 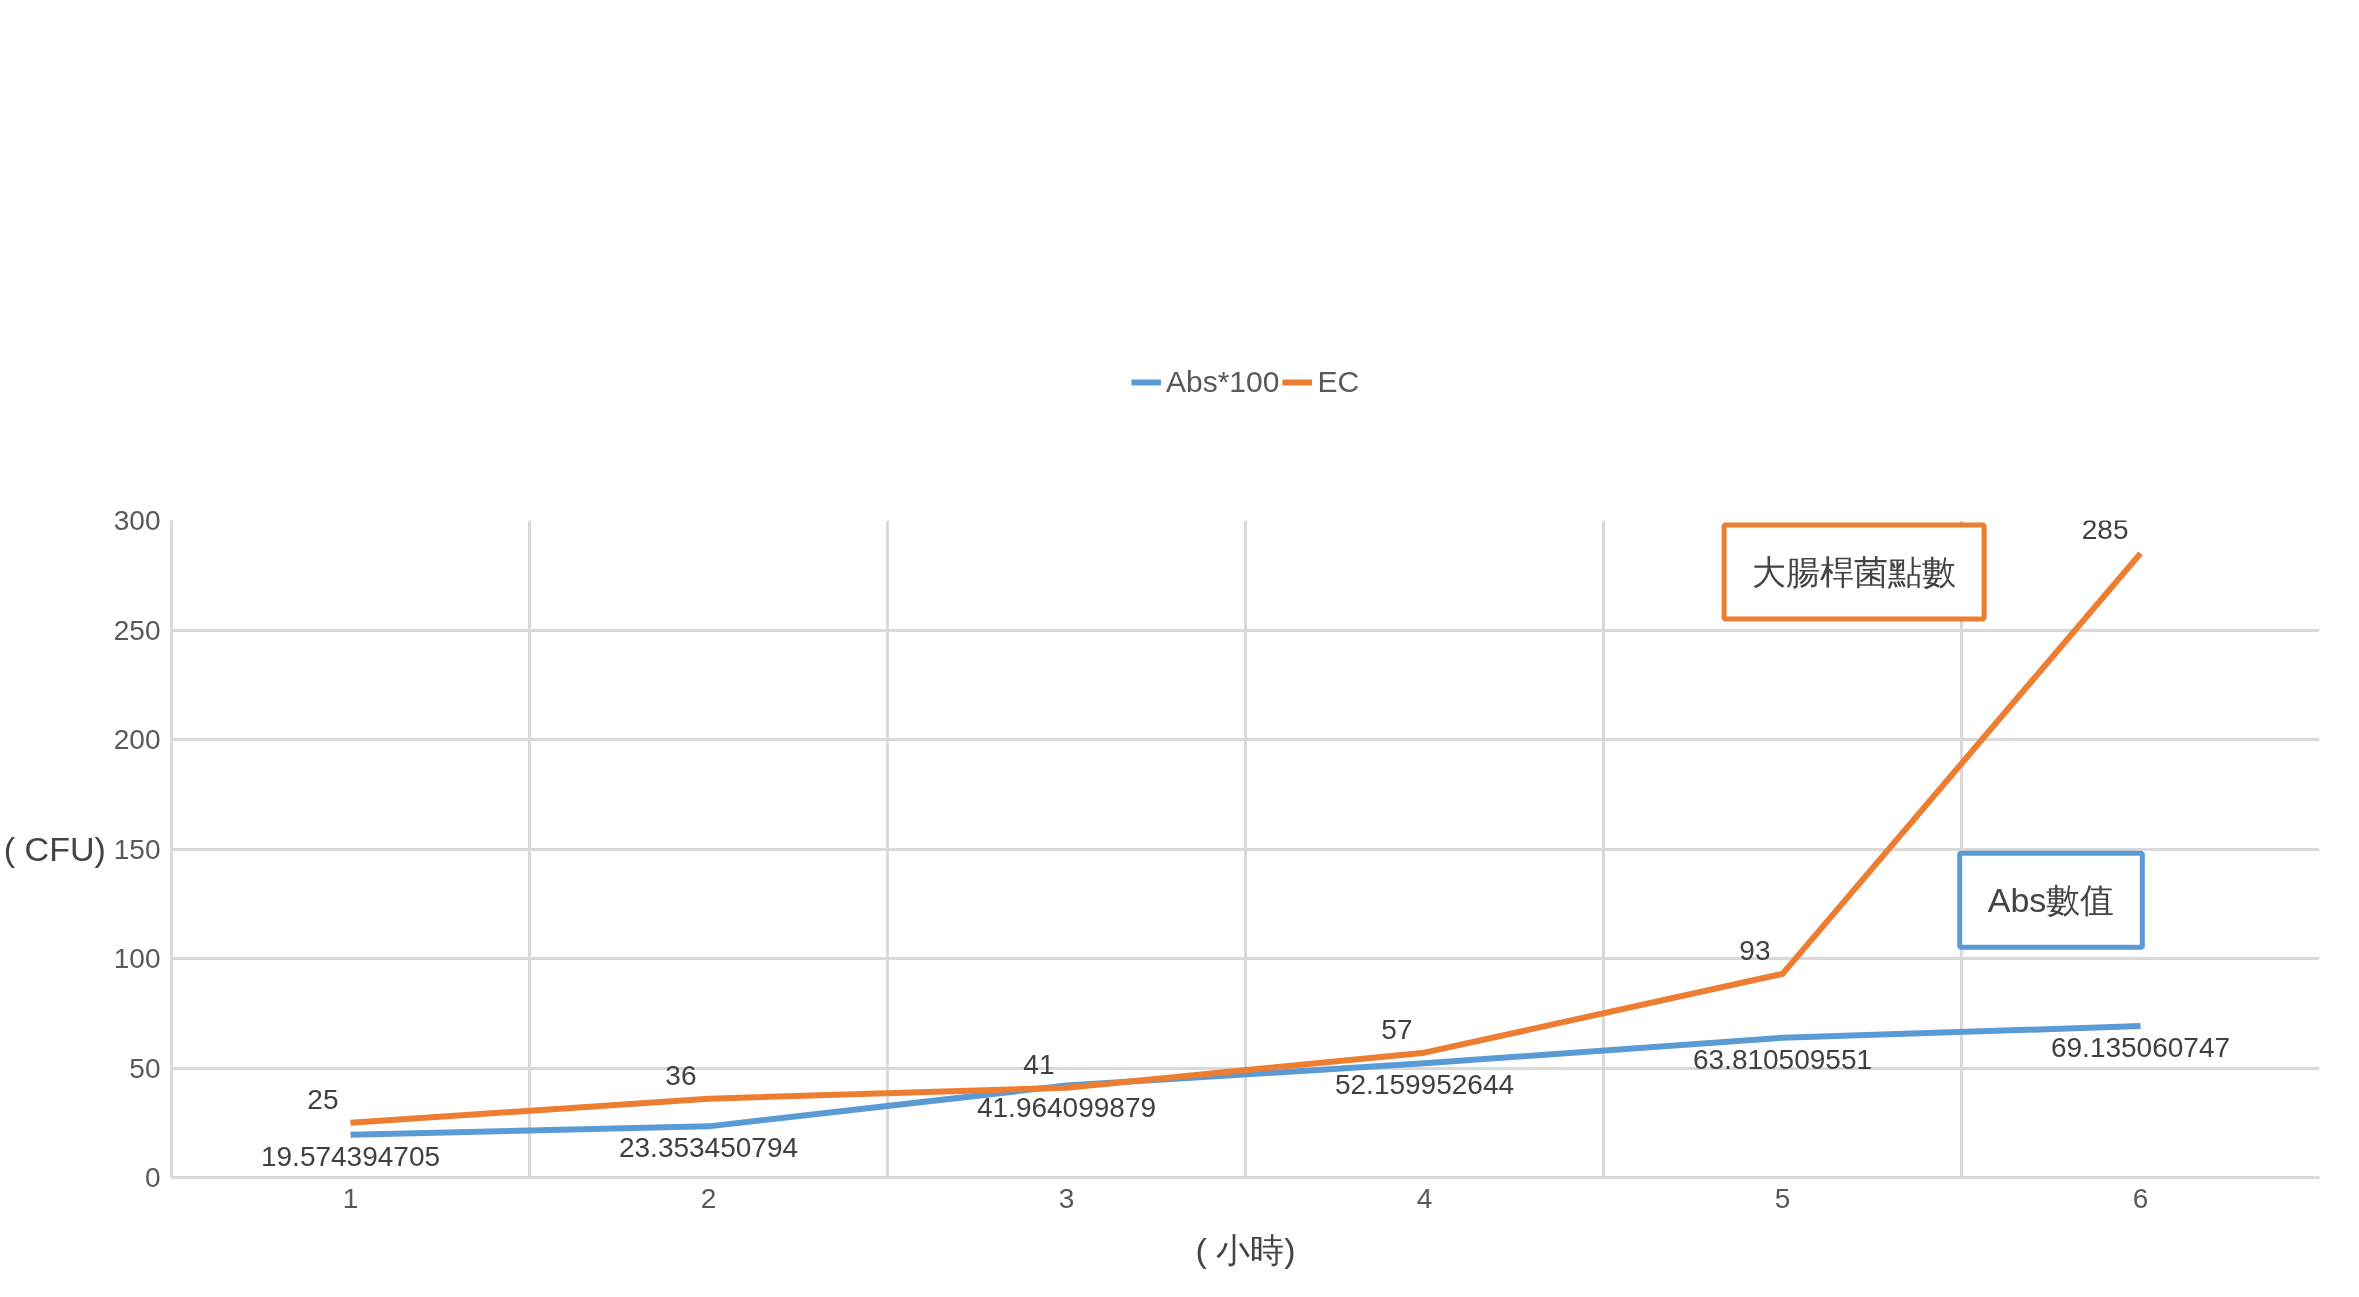 I want to click on data-label: 41, so click(x=1039, y=1064).